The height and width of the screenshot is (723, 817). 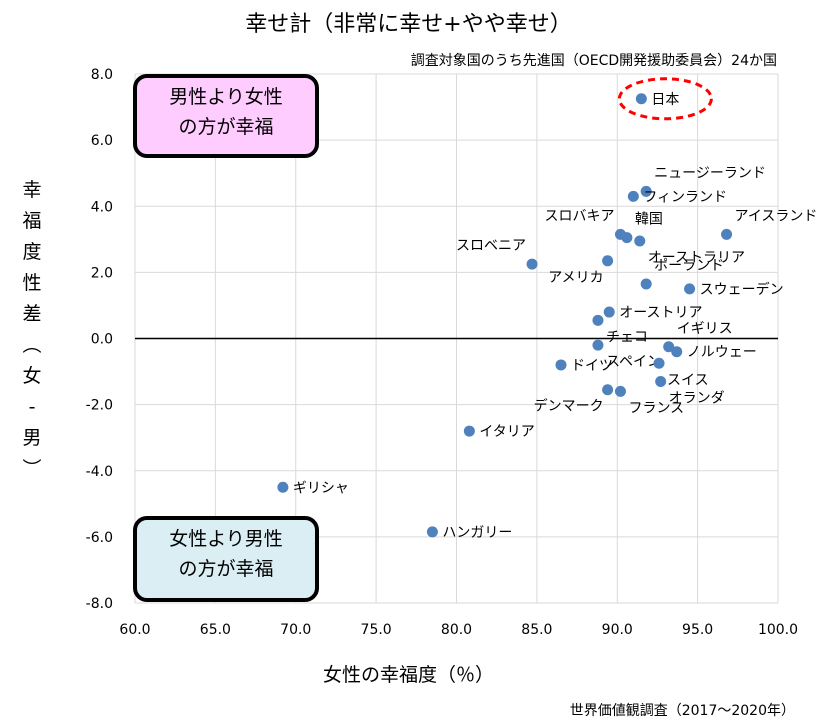 What do you see at coordinates (102, 273) in the screenshot?
I see `y-tick-label: 2.0` at bounding box center [102, 273].